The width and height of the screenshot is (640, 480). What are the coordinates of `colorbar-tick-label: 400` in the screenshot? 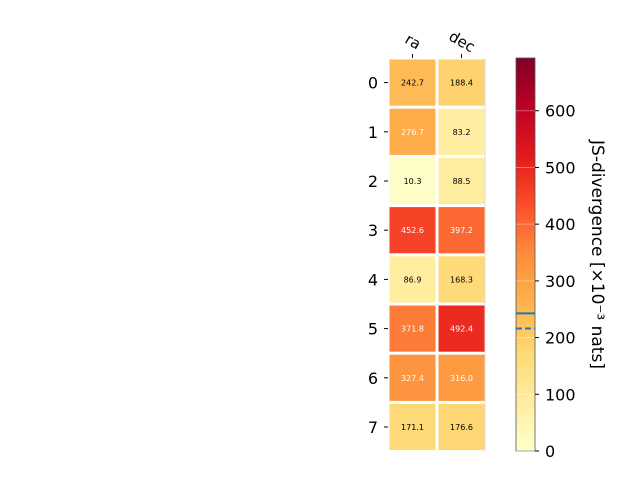 It's located at (560, 224).